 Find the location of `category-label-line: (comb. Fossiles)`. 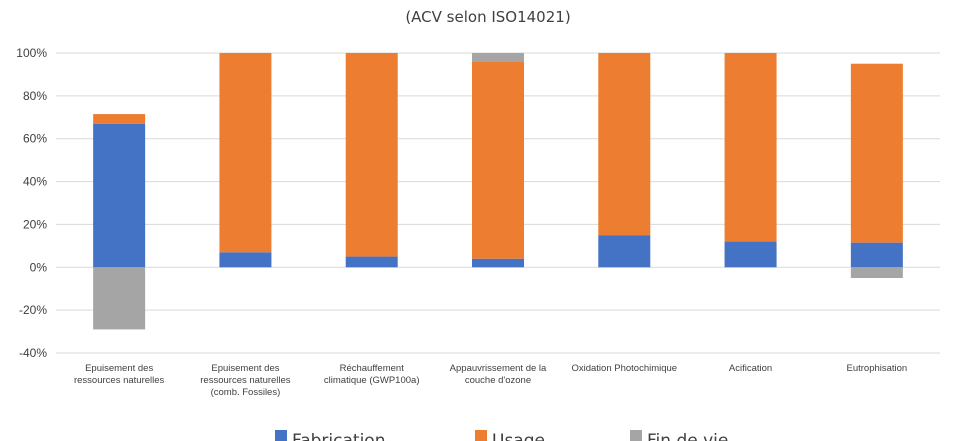

category-label-line: (comb. Fossiles) is located at coordinates (246, 392).